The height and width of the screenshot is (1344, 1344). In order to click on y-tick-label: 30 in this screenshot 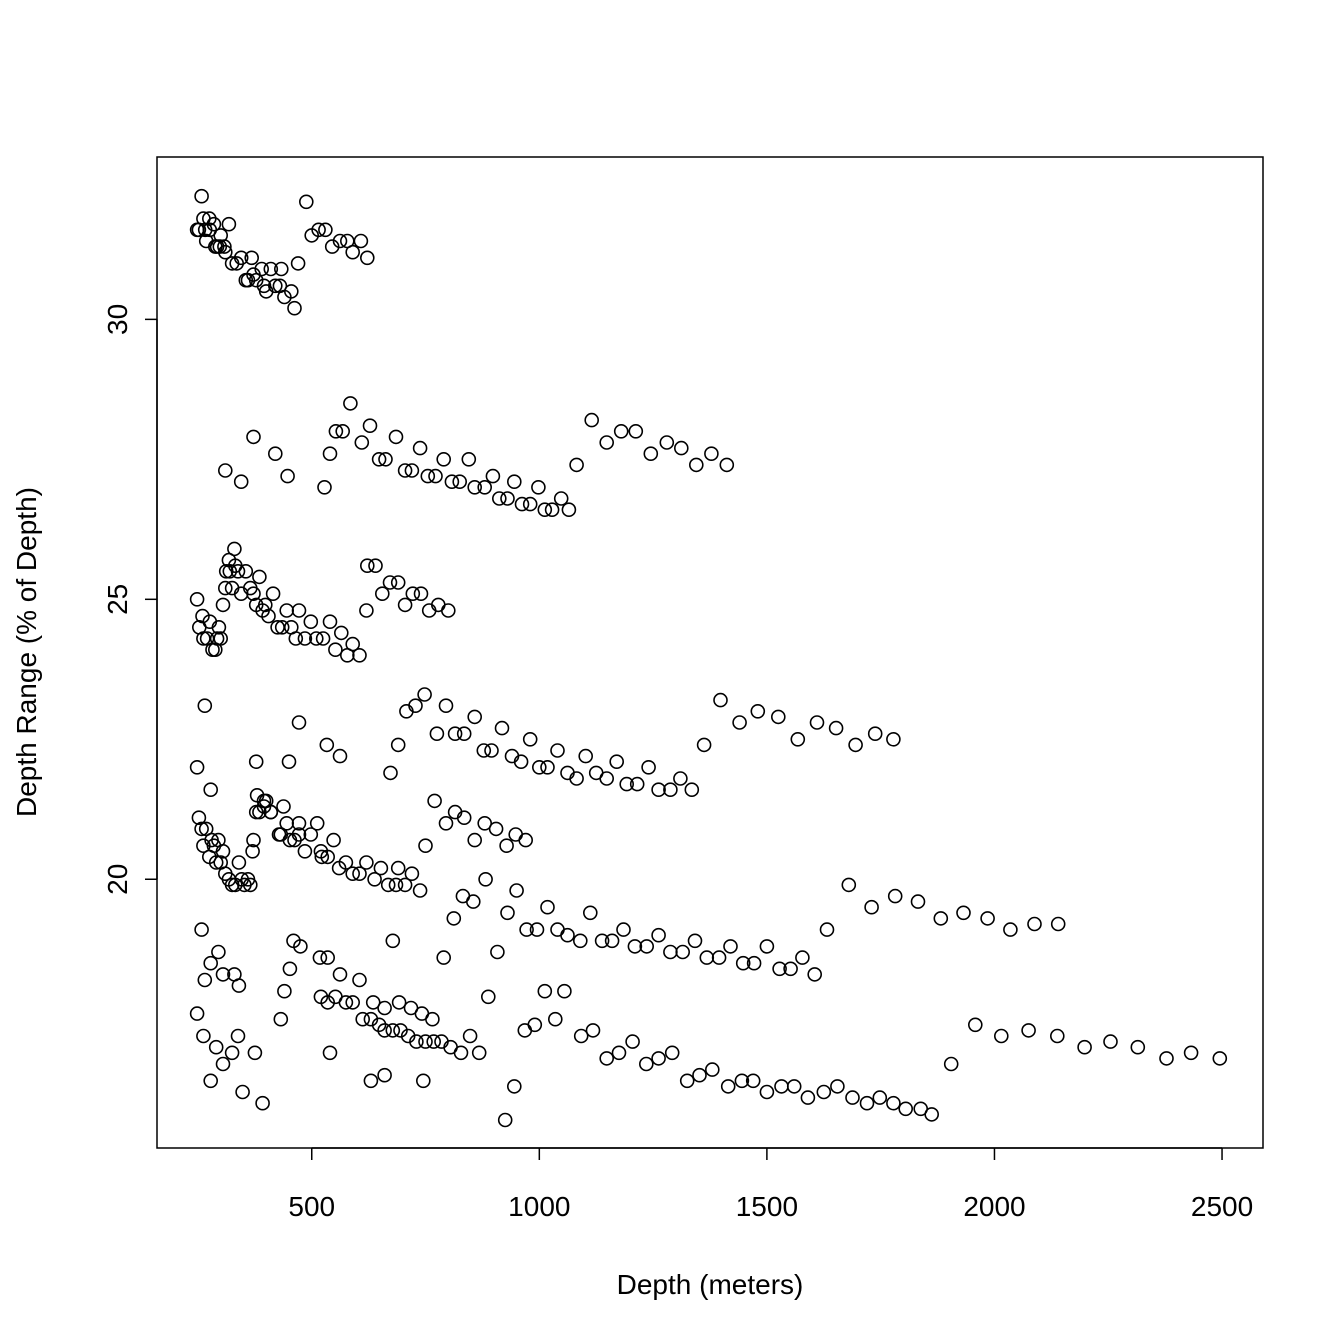, I will do `click(117, 319)`.